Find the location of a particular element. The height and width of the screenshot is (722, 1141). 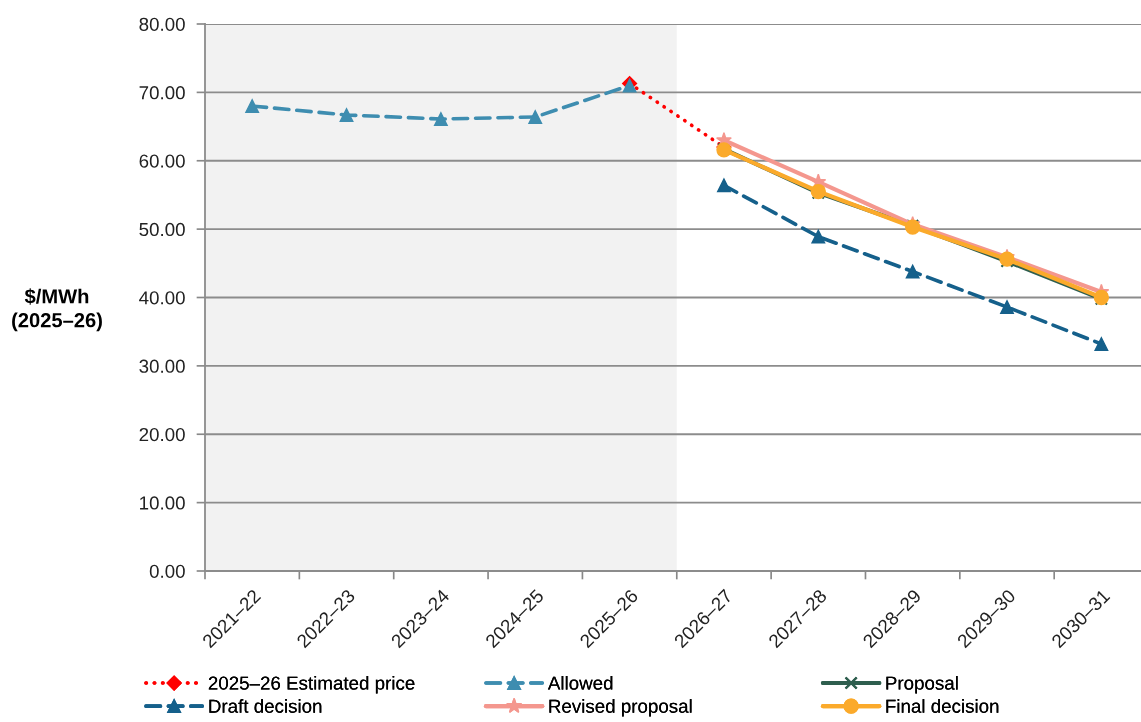

legend-label: Draft decision is located at coordinates (265, 706).